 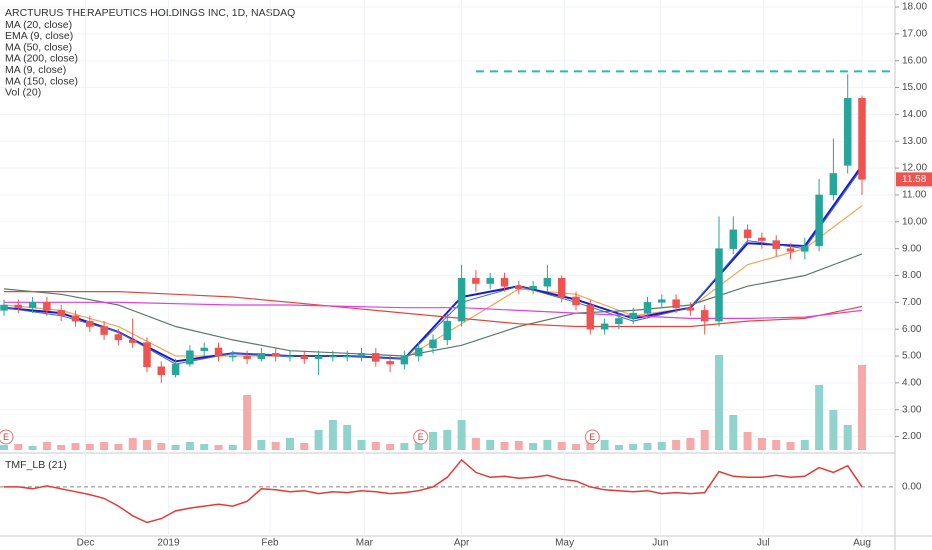 What do you see at coordinates (660, 543) in the screenshot?
I see `x-tick-label: Jun` at bounding box center [660, 543].